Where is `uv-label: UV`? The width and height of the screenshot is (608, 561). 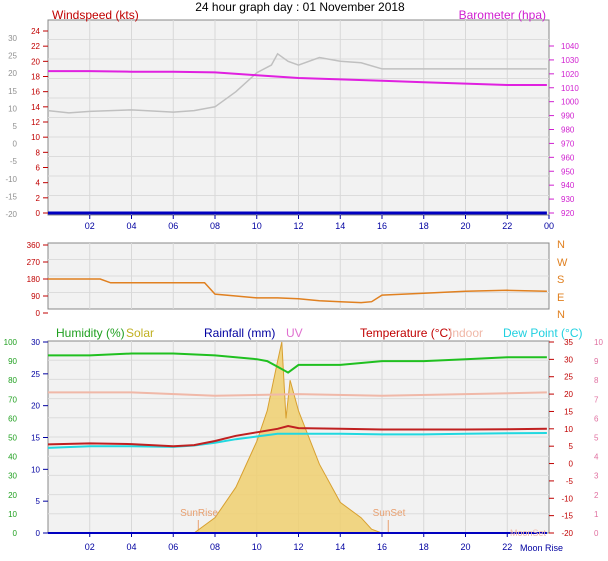 uv-label: UV is located at coordinates (294, 333).